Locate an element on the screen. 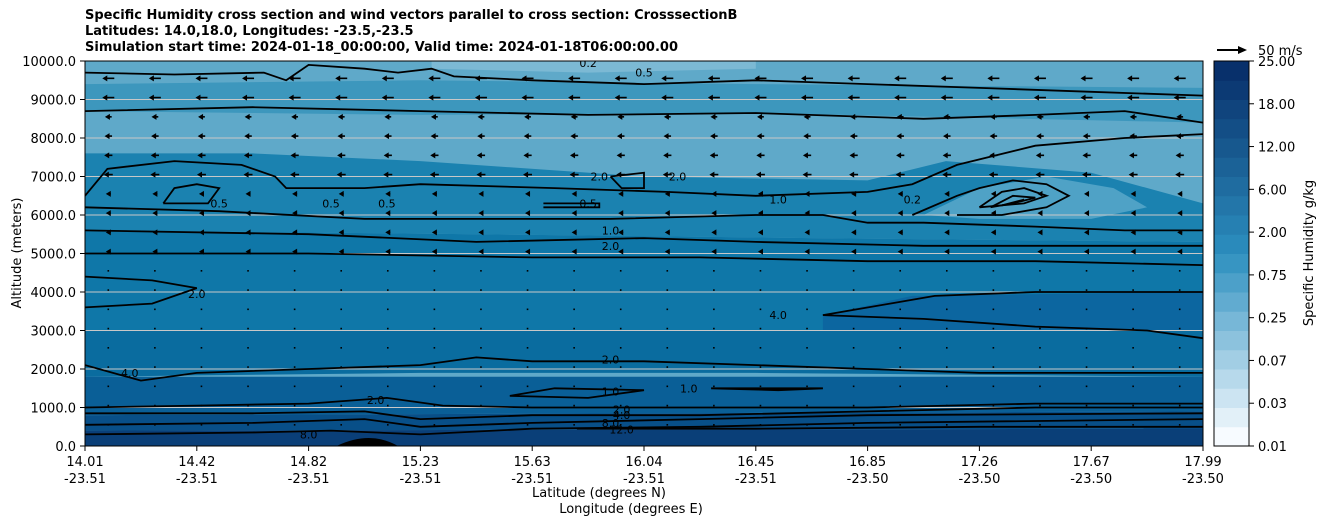  contour-label: 0.5 is located at coordinates (219, 203).